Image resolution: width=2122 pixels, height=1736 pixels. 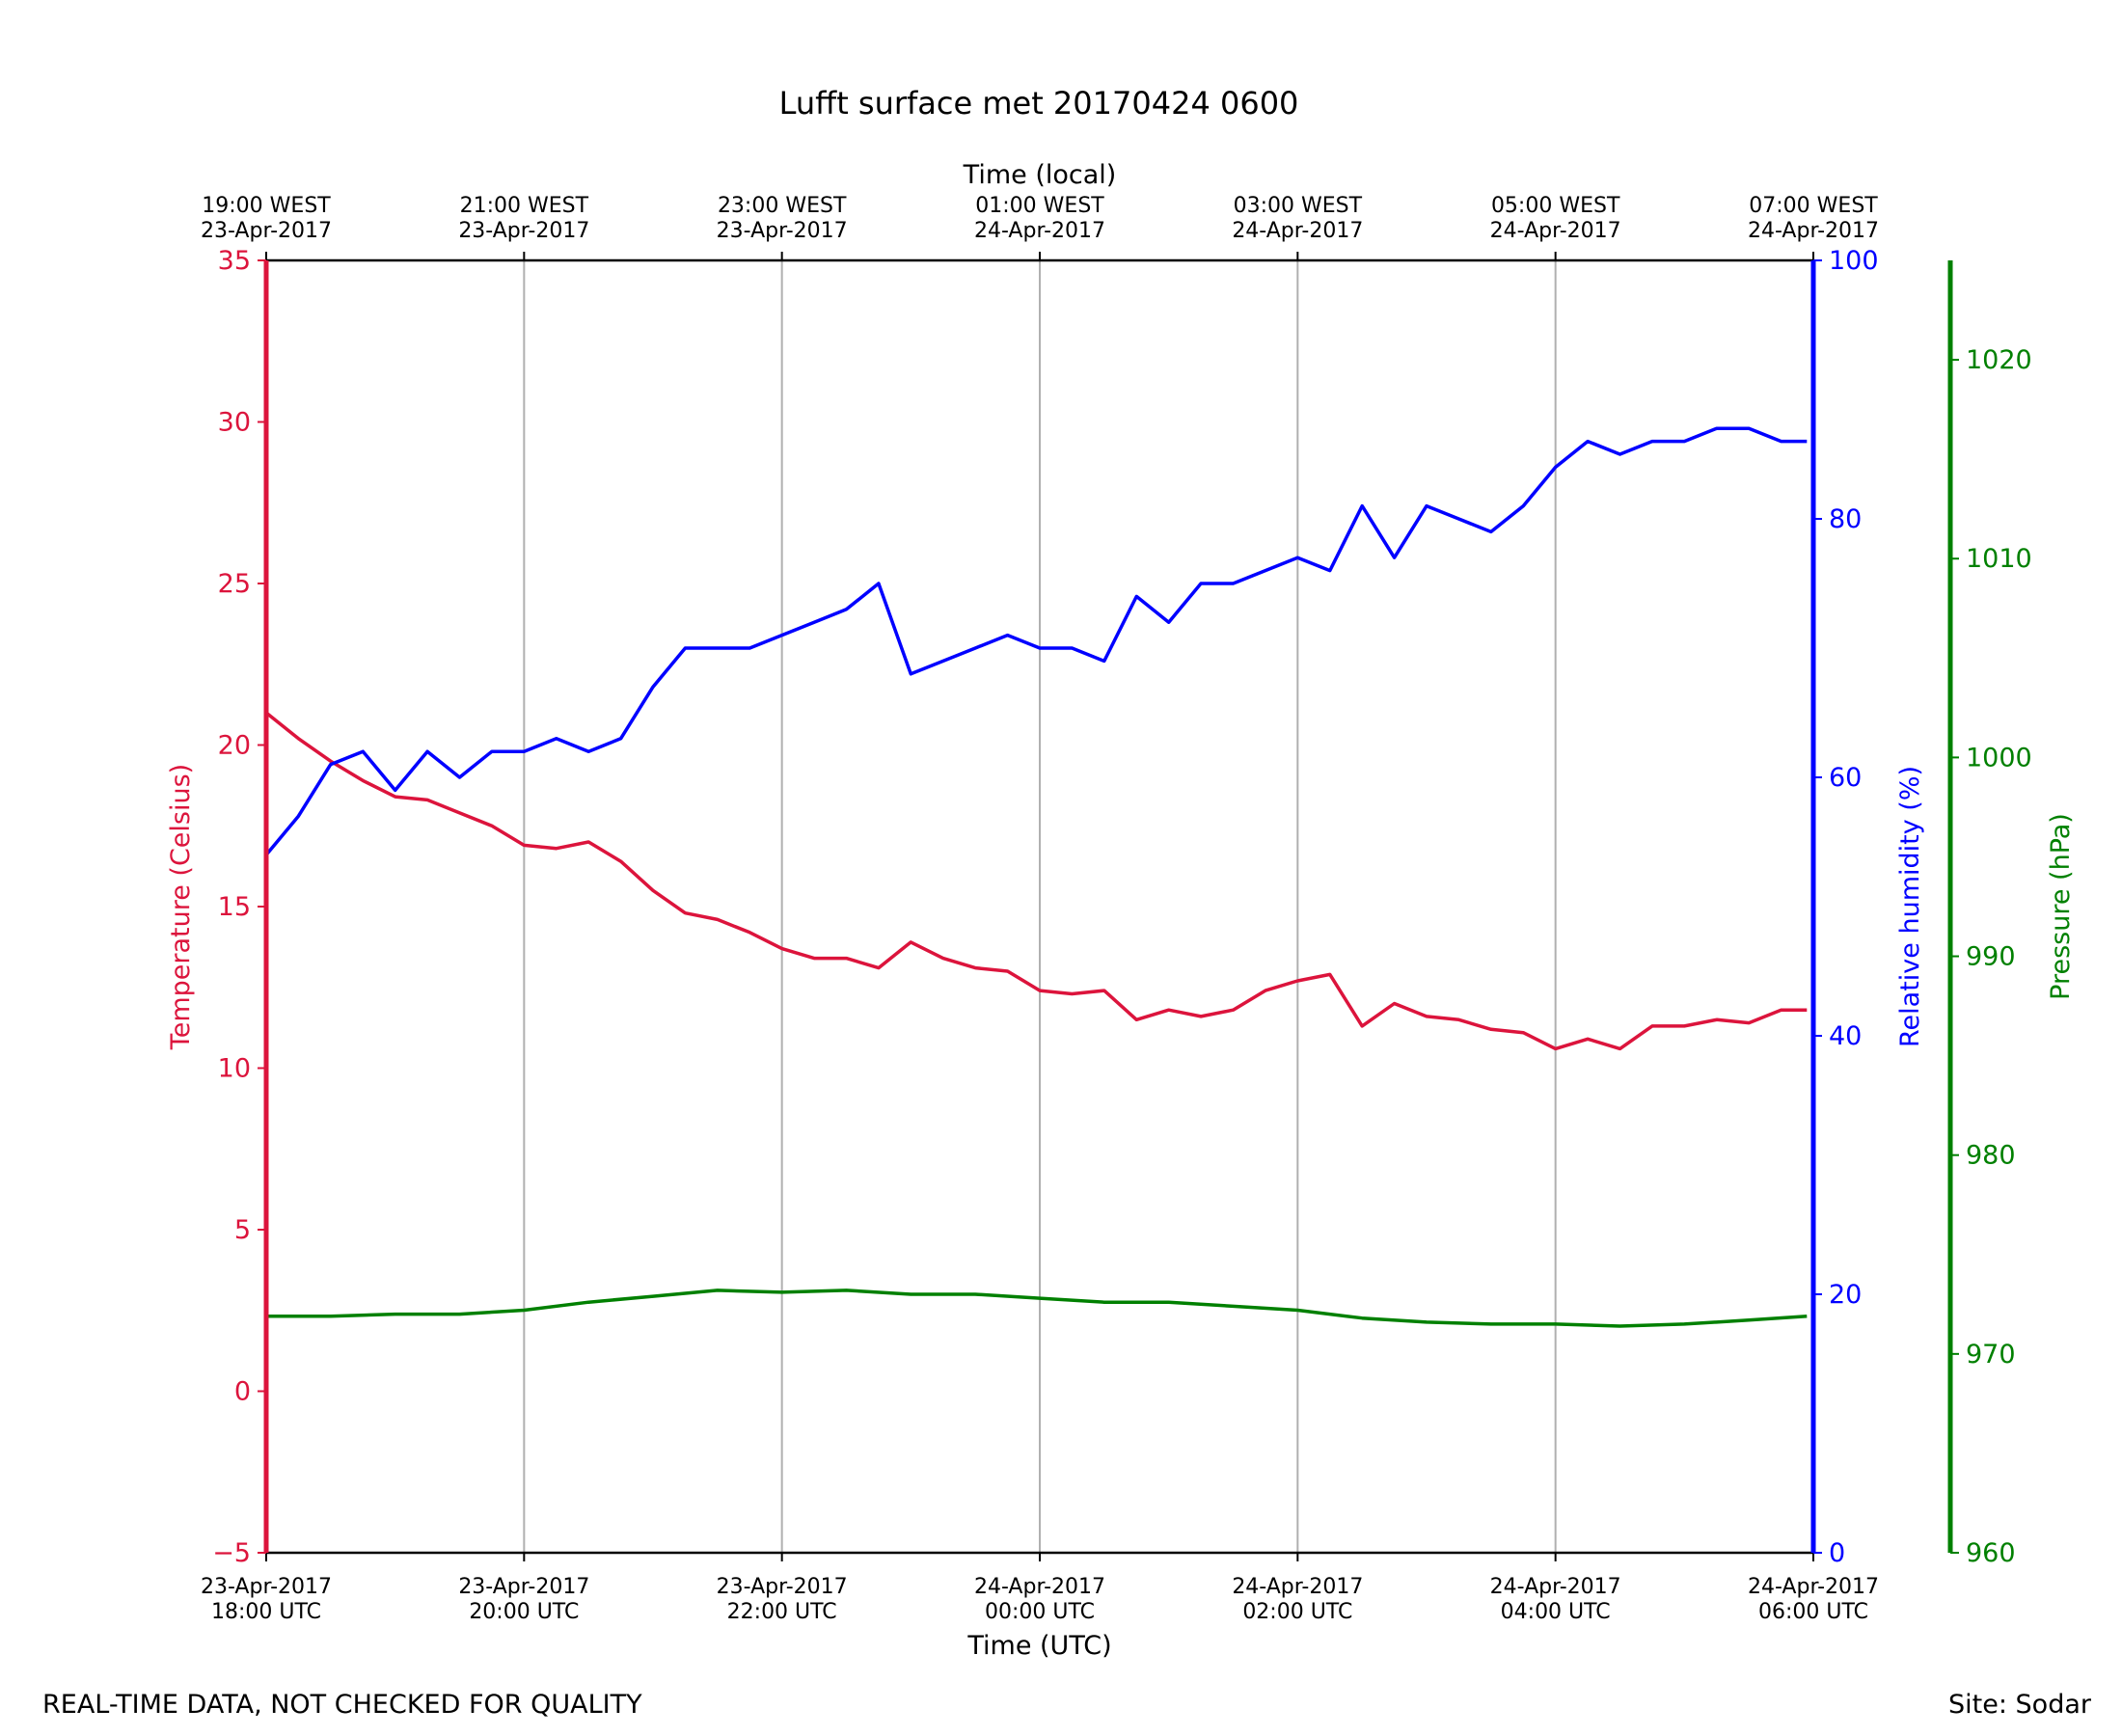 I want to click on x-top-tick-label: 07:00 WEST, so click(x=1814, y=206).